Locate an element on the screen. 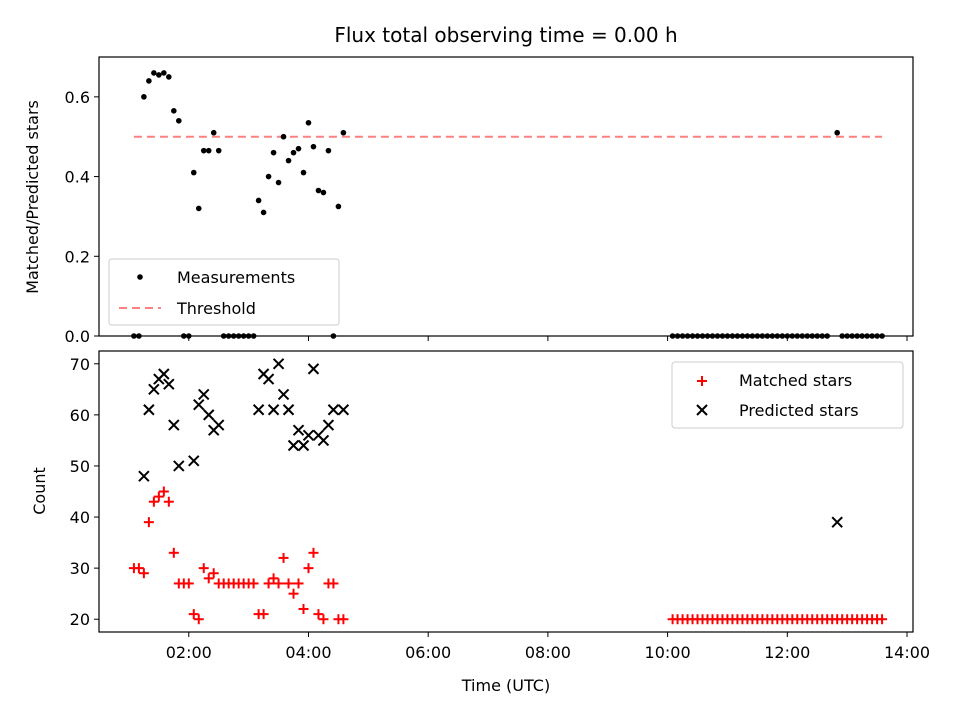 Image resolution: width=960 pixels, height=720 pixels. bottom-y-tick-label: 70 is located at coordinates (80, 364).